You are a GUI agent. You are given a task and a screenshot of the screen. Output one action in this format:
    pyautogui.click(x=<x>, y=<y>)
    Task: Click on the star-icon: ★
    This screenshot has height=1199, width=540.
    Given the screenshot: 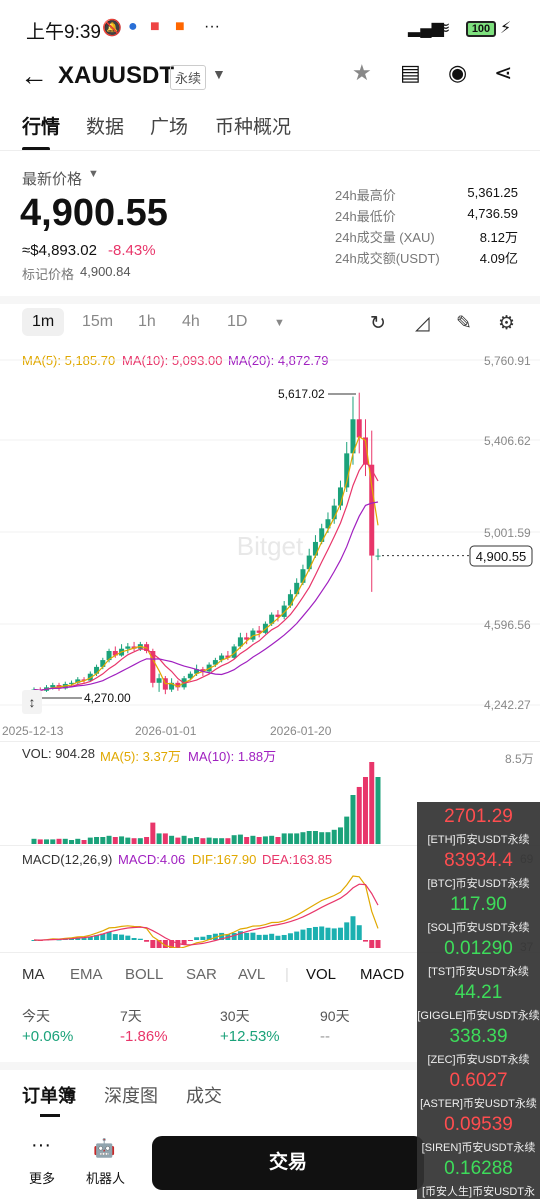 What is the action you would take?
    pyautogui.click(x=362, y=72)
    